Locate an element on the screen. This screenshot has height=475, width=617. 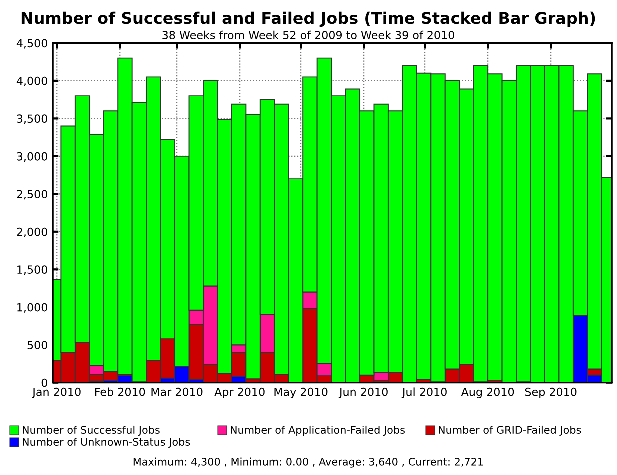
x-tick-label: Jun 2010 is located at coordinates (363, 393).